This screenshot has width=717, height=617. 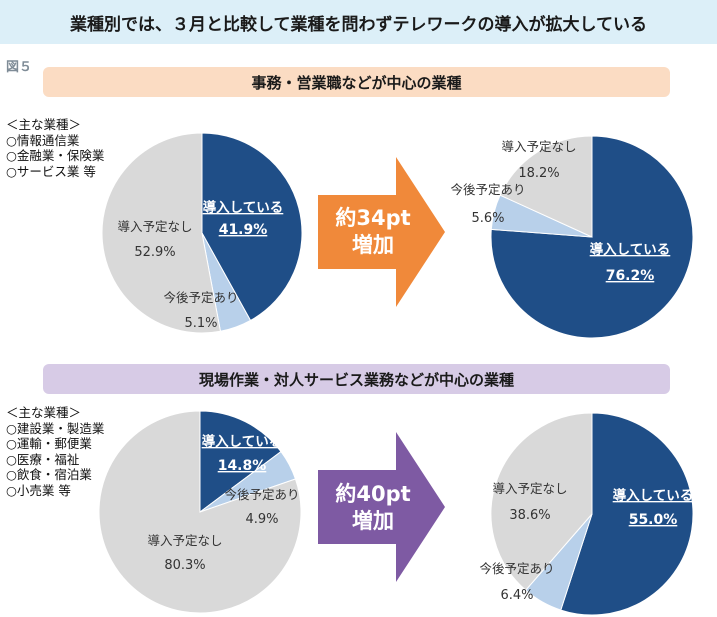 I want to click on slice-value-label: 5.6%, so click(x=487, y=218).